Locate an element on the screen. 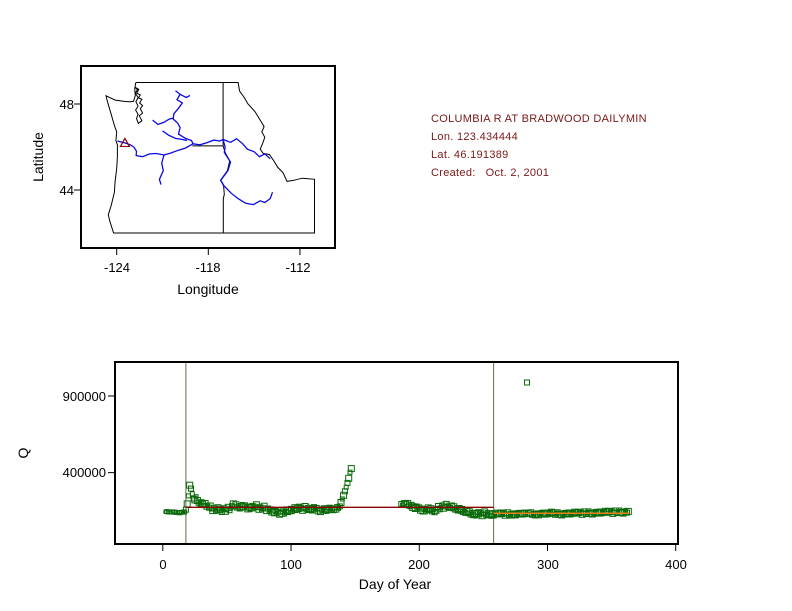 The width and height of the screenshot is (792, 611). scatter-x-tick-200: 200 is located at coordinates (419, 564).